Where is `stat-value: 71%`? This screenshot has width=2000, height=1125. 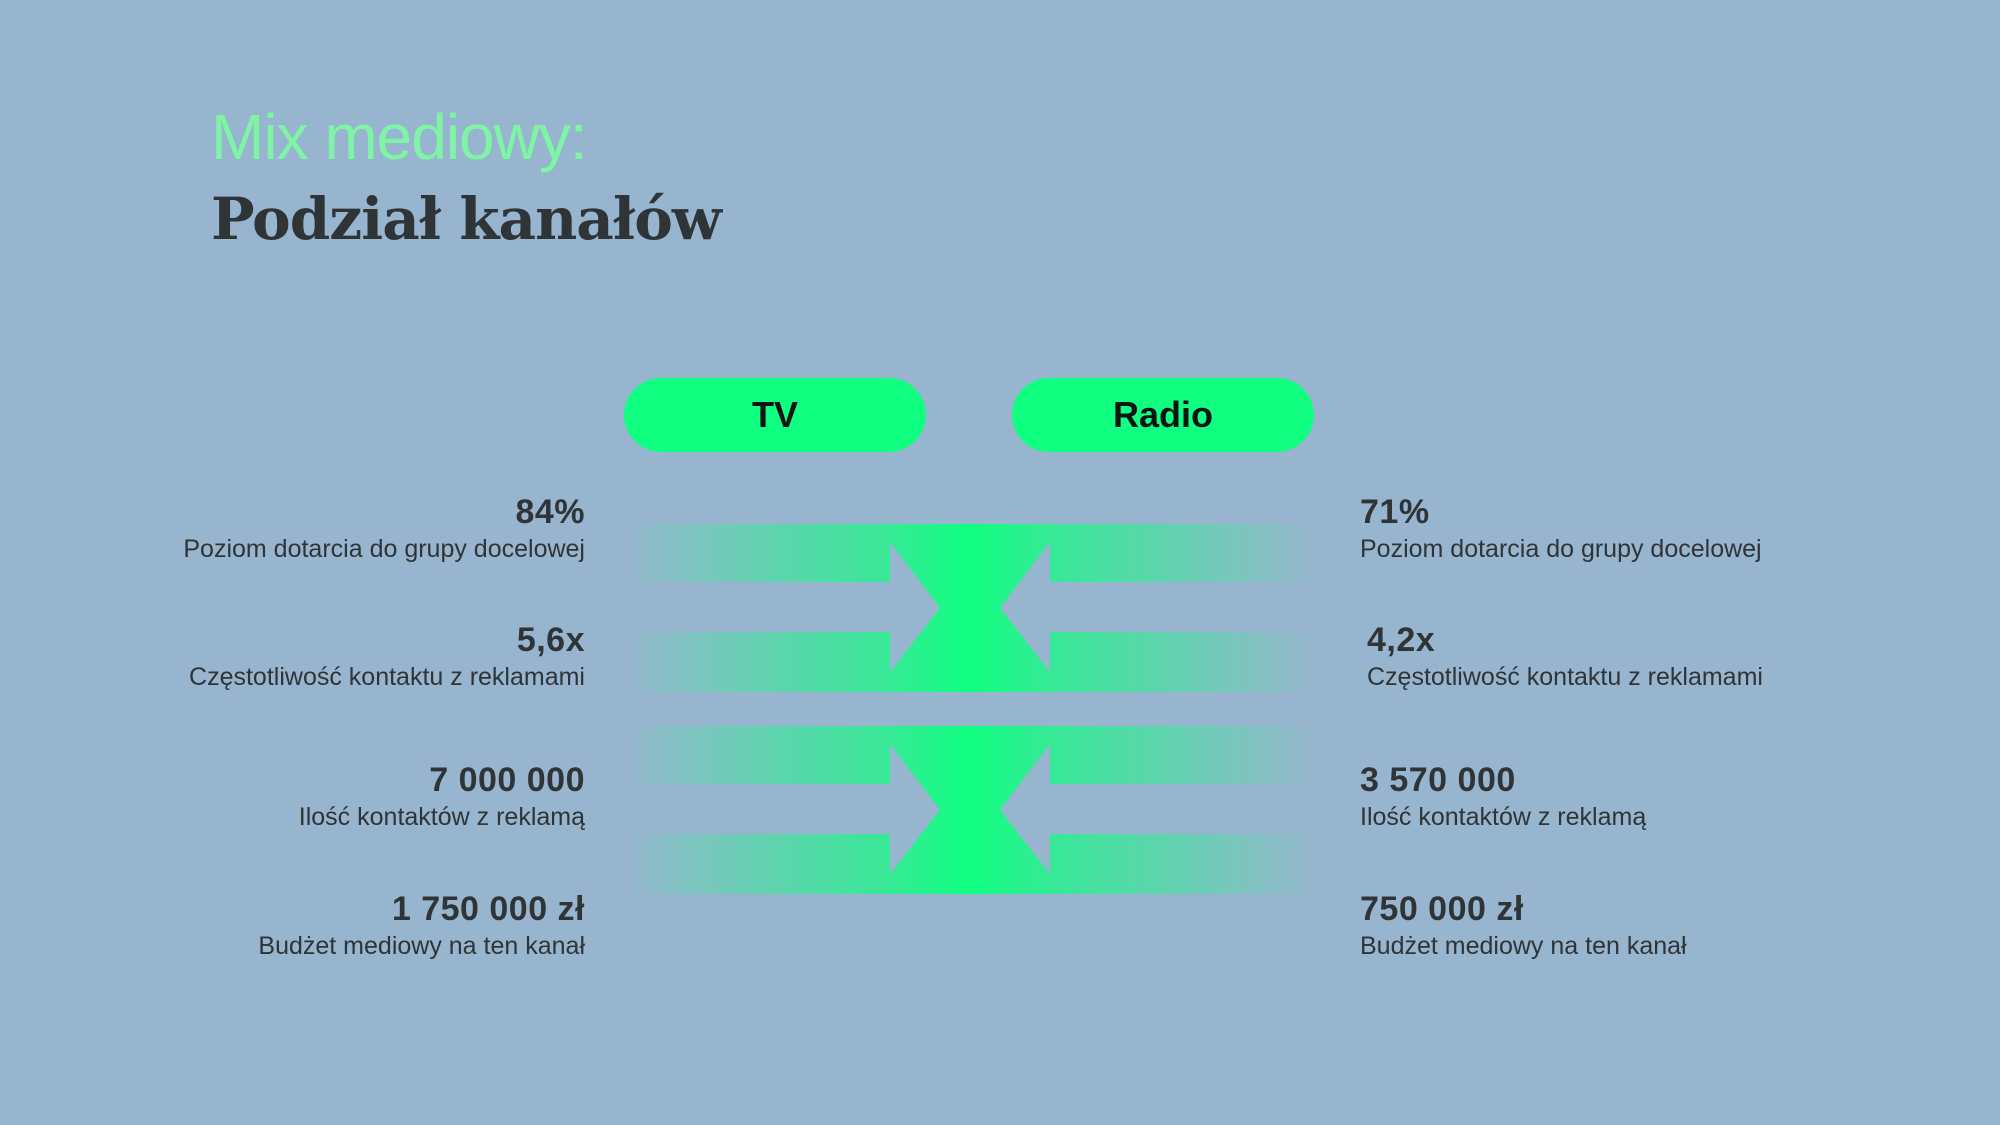
stat-value: 71% is located at coordinates (1395, 512).